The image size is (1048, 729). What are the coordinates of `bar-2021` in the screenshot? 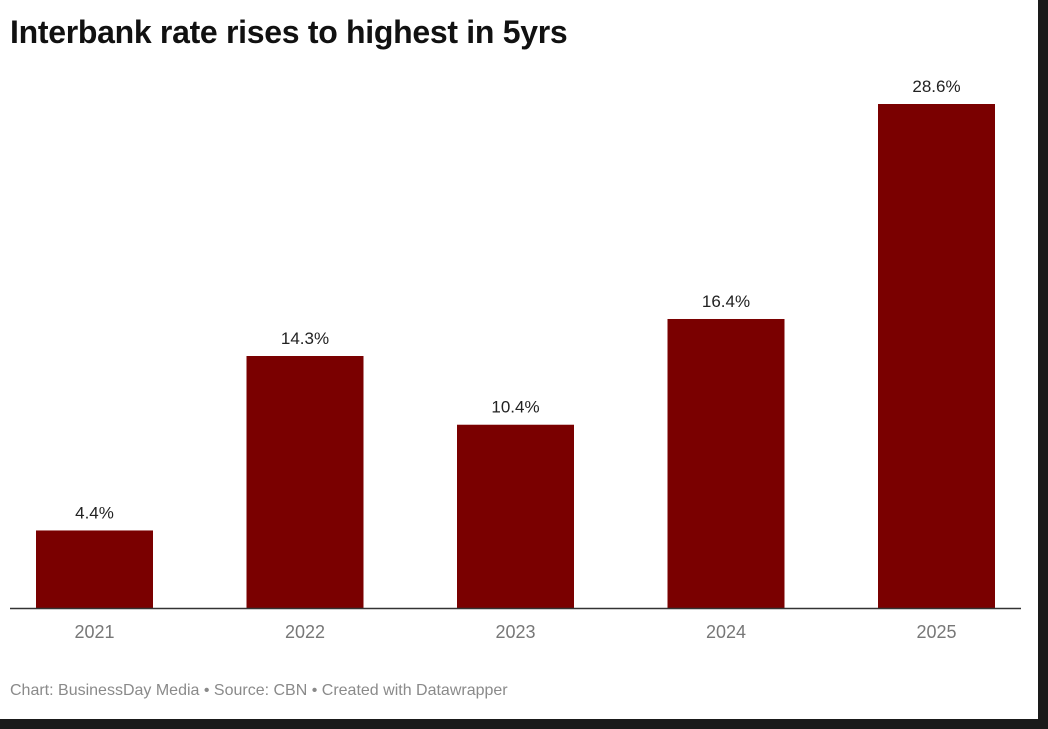 It's located at (94, 569).